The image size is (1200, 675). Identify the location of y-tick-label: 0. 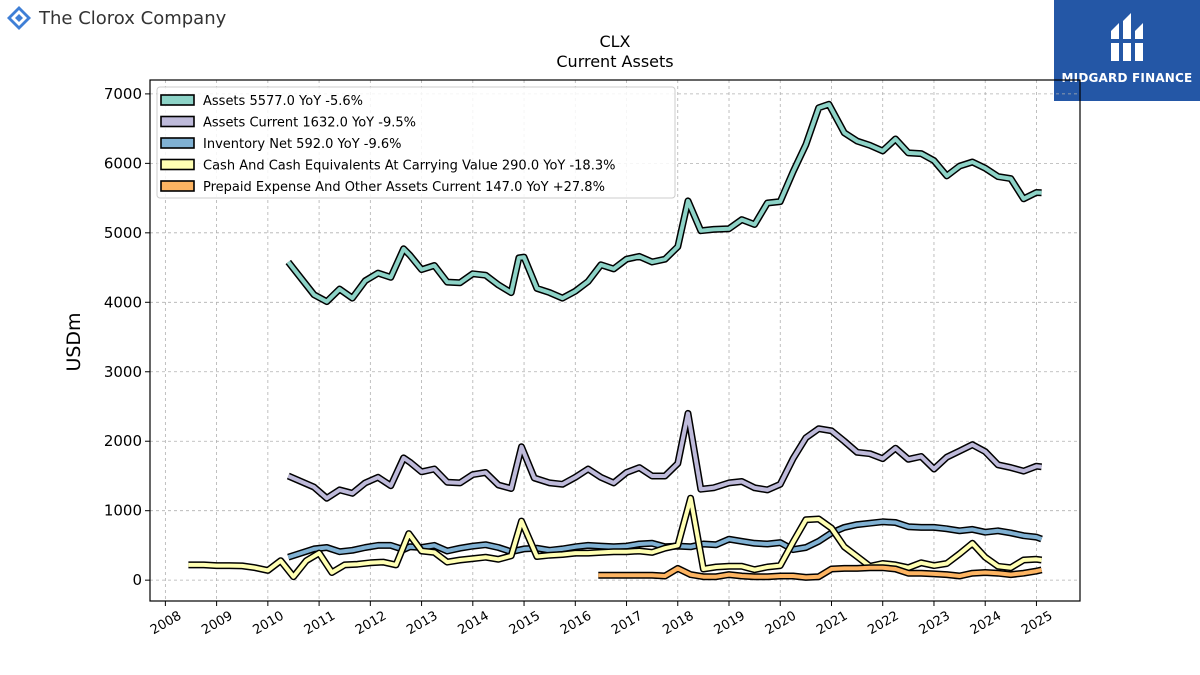
(137, 580).